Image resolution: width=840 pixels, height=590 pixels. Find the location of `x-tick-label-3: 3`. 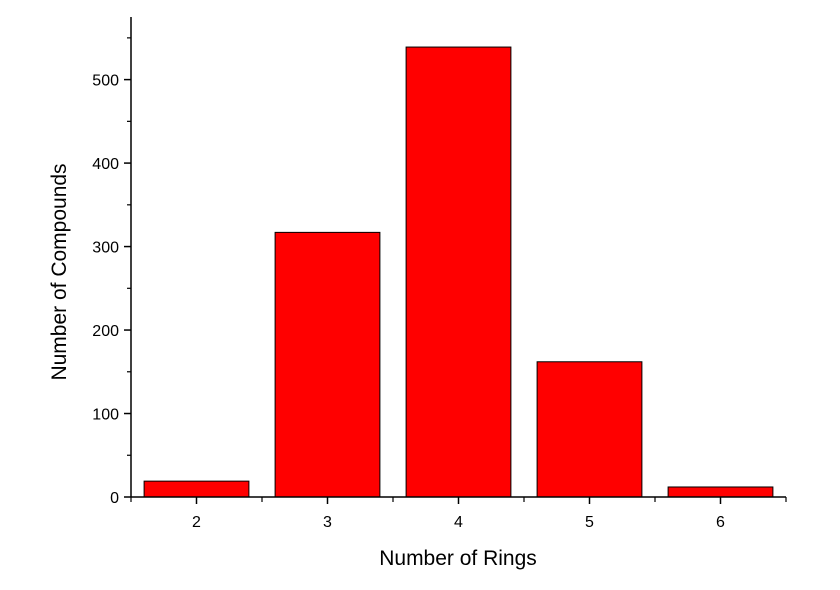

x-tick-label-3: 3 is located at coordinates (327, 522).